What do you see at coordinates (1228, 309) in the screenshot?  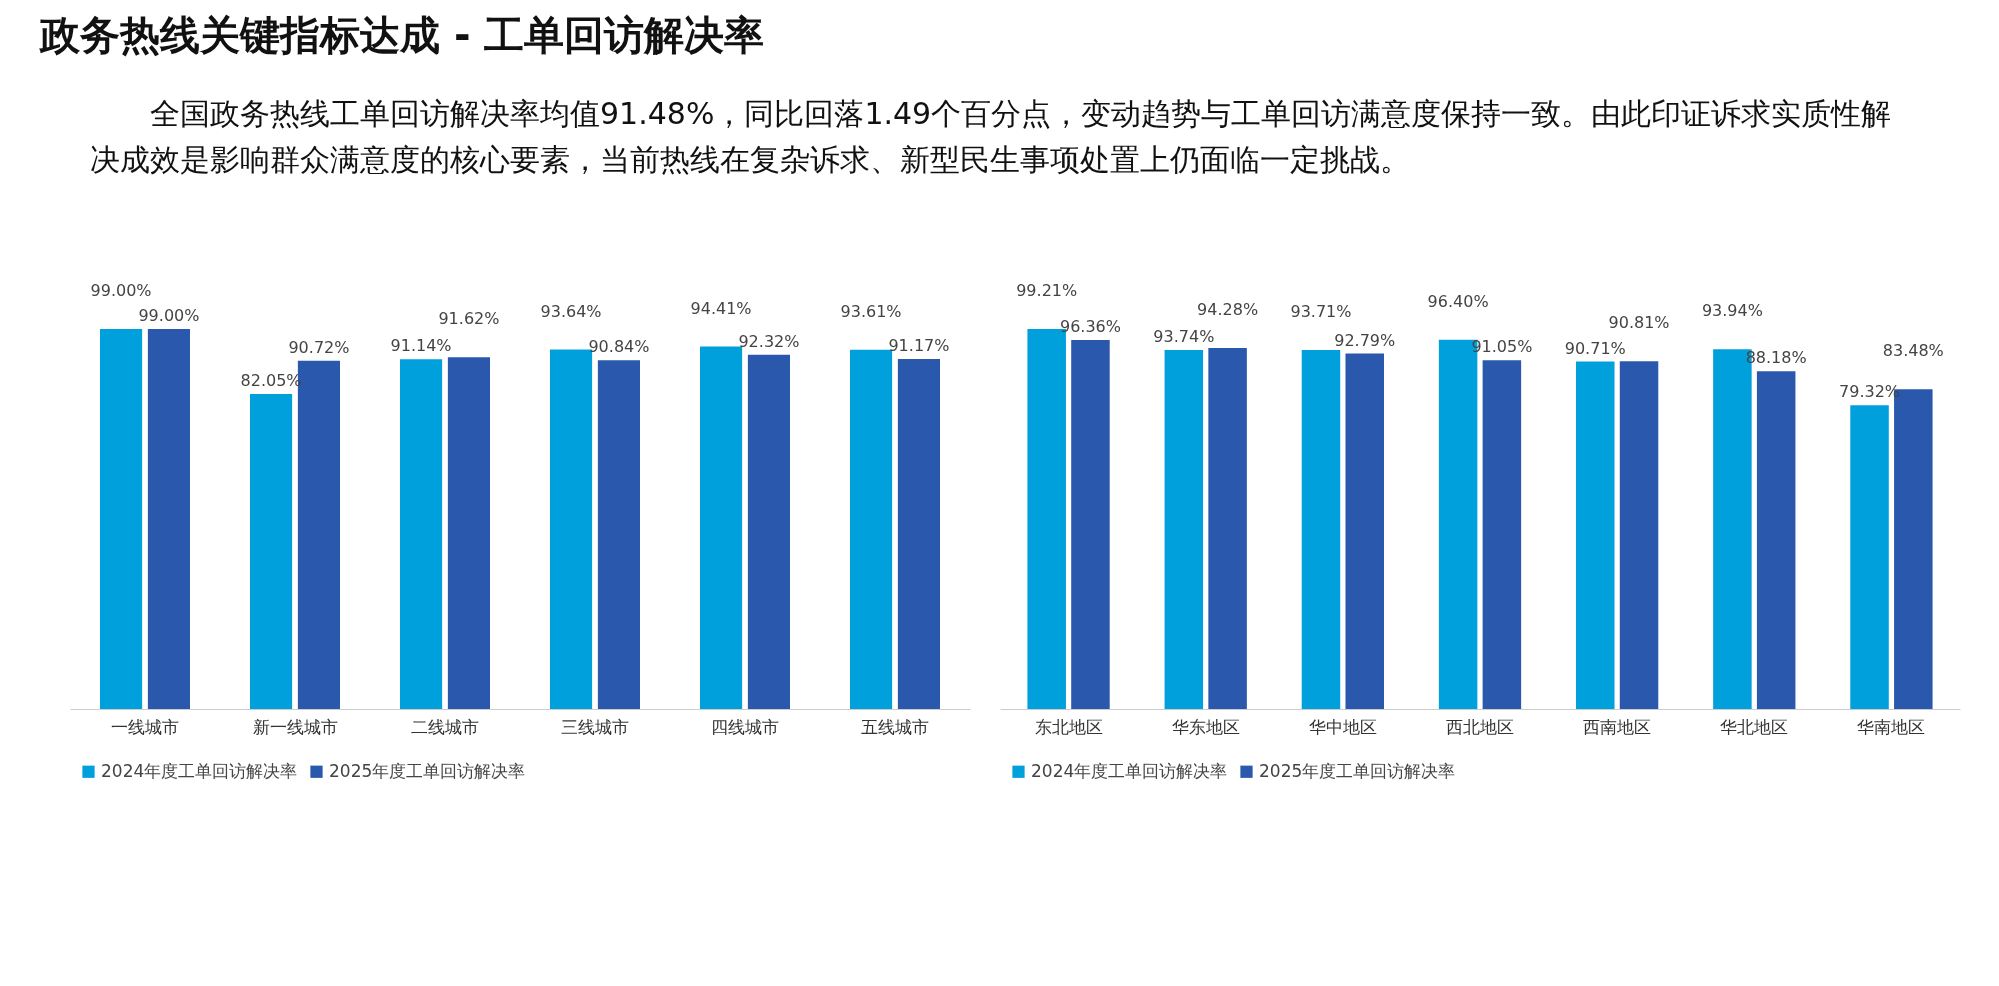 I see `data-label: 94.28%` at bounding box center [1228, 309].